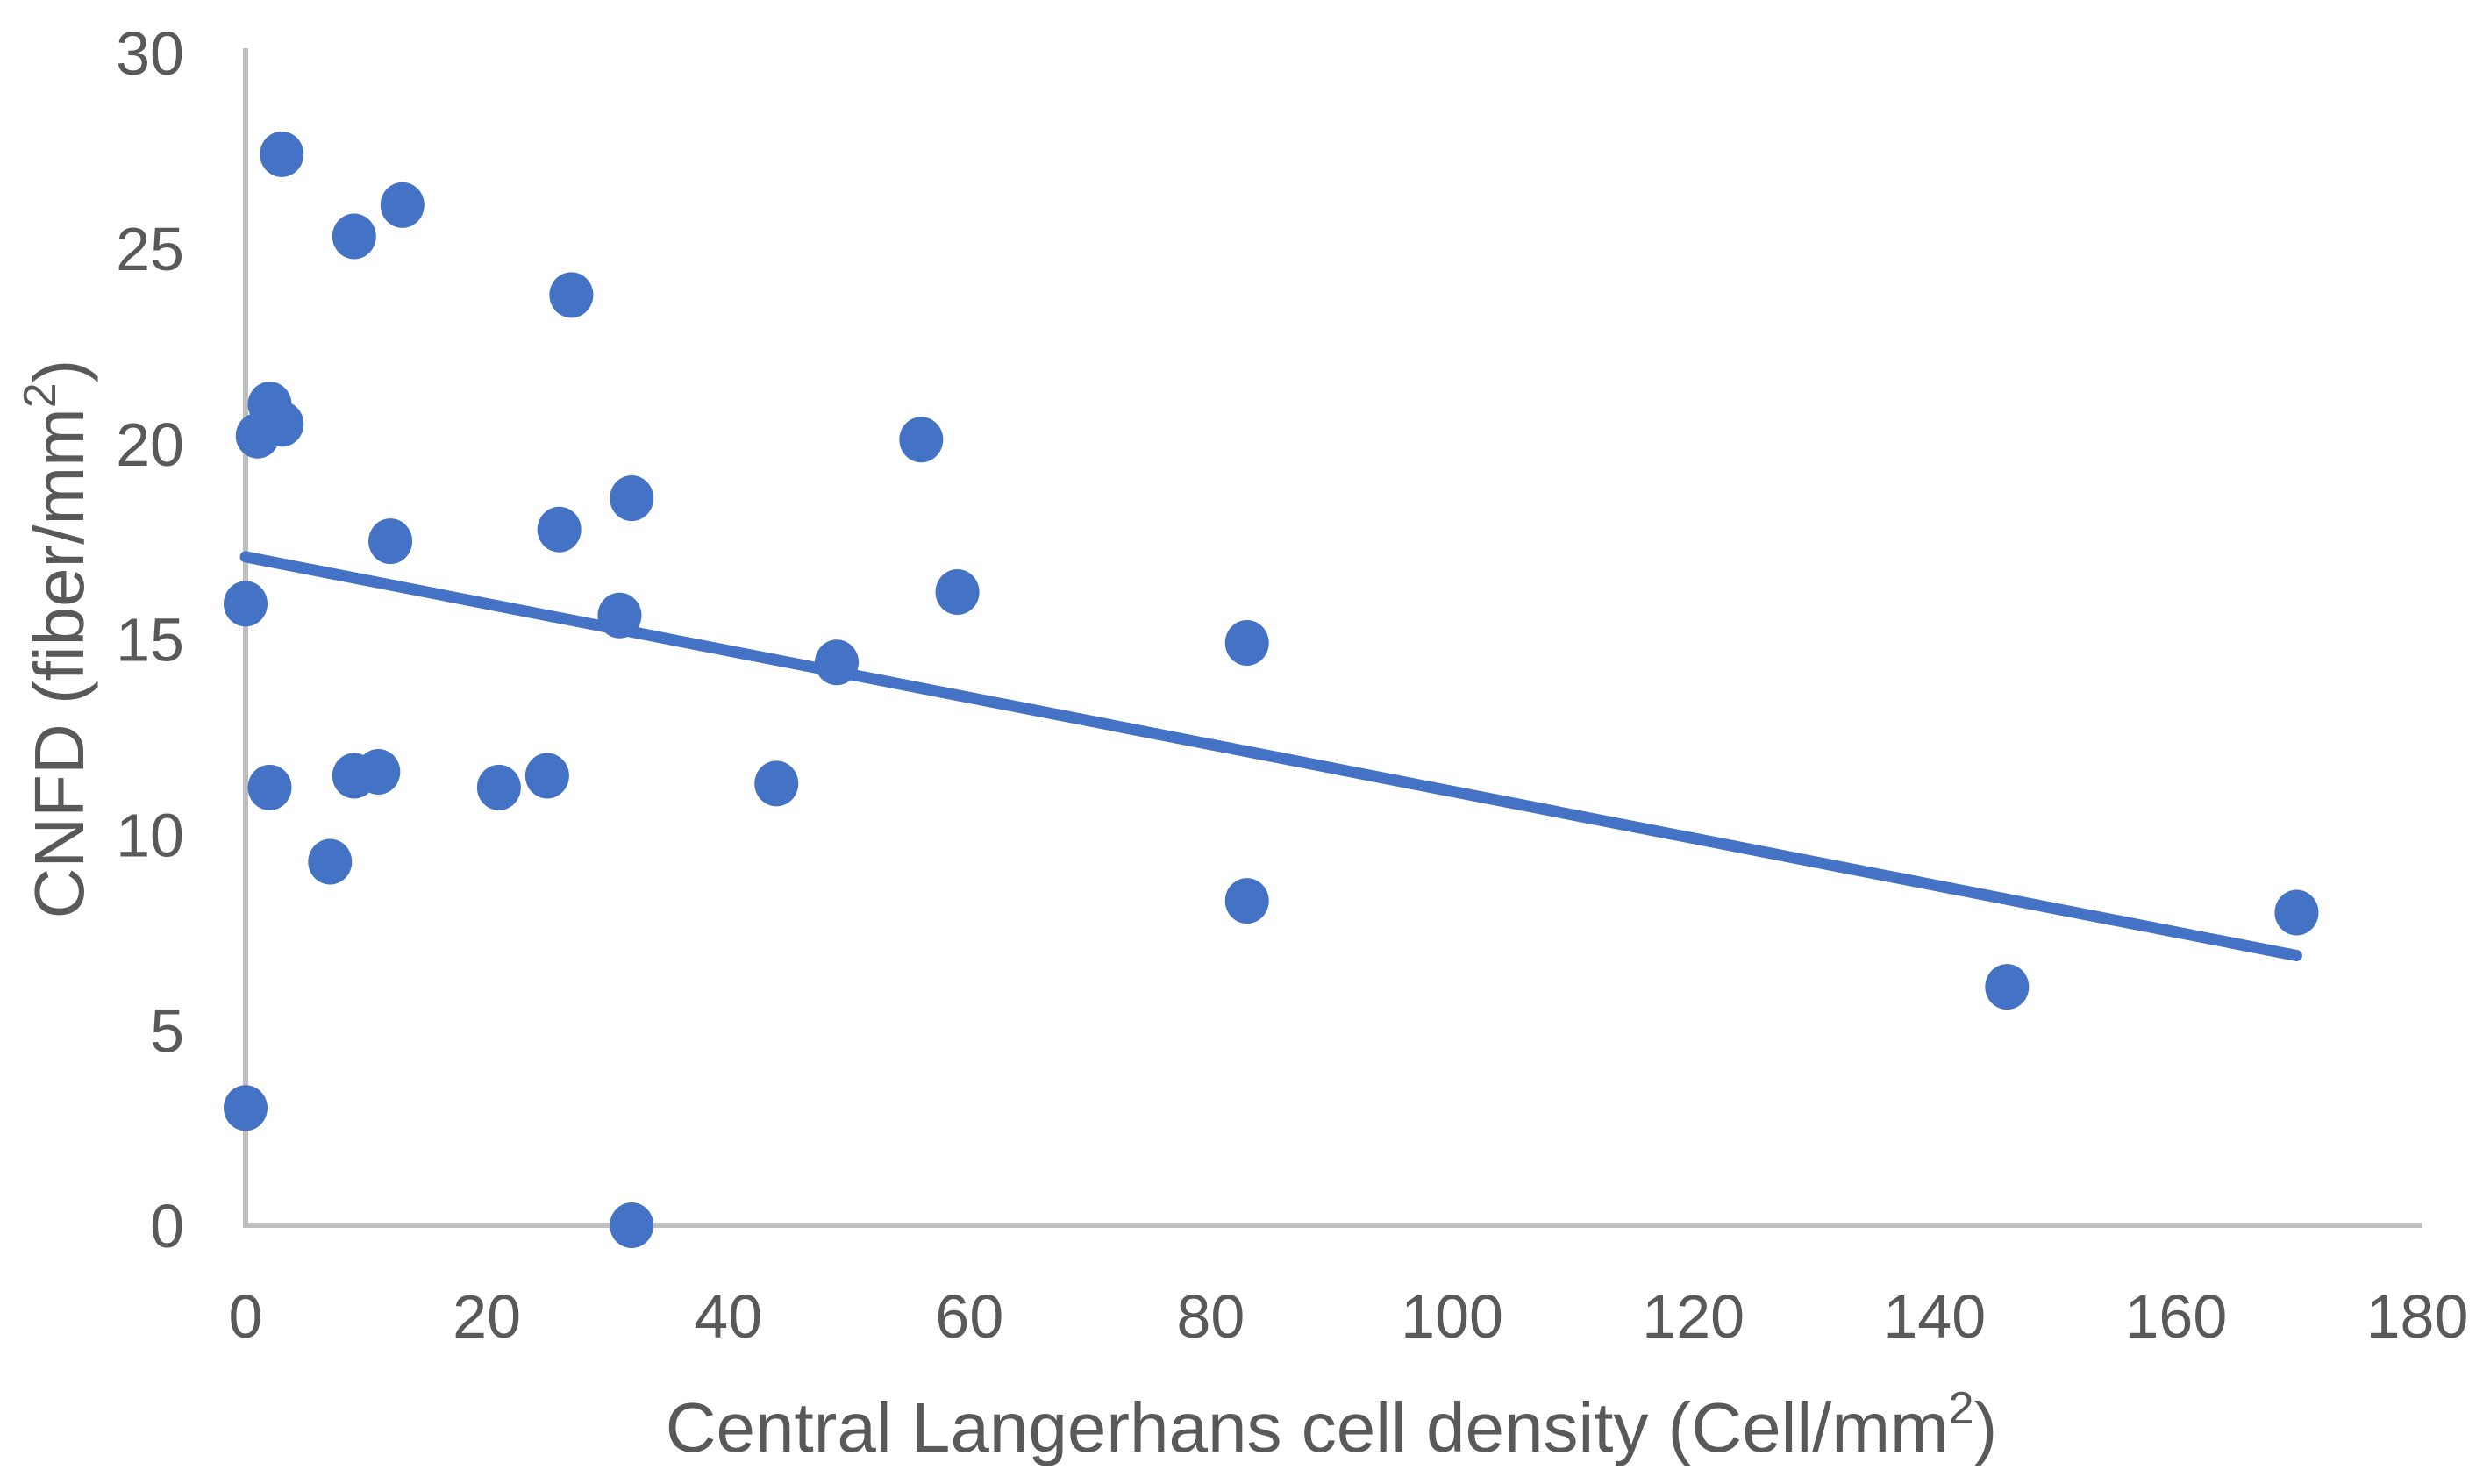 This screenshot has height=1484, width=2483. What do you see at coordinates (1935, 1316) in the screenshot?
I see `x-tick-label: 140` at bounding box center [1935, 1316].